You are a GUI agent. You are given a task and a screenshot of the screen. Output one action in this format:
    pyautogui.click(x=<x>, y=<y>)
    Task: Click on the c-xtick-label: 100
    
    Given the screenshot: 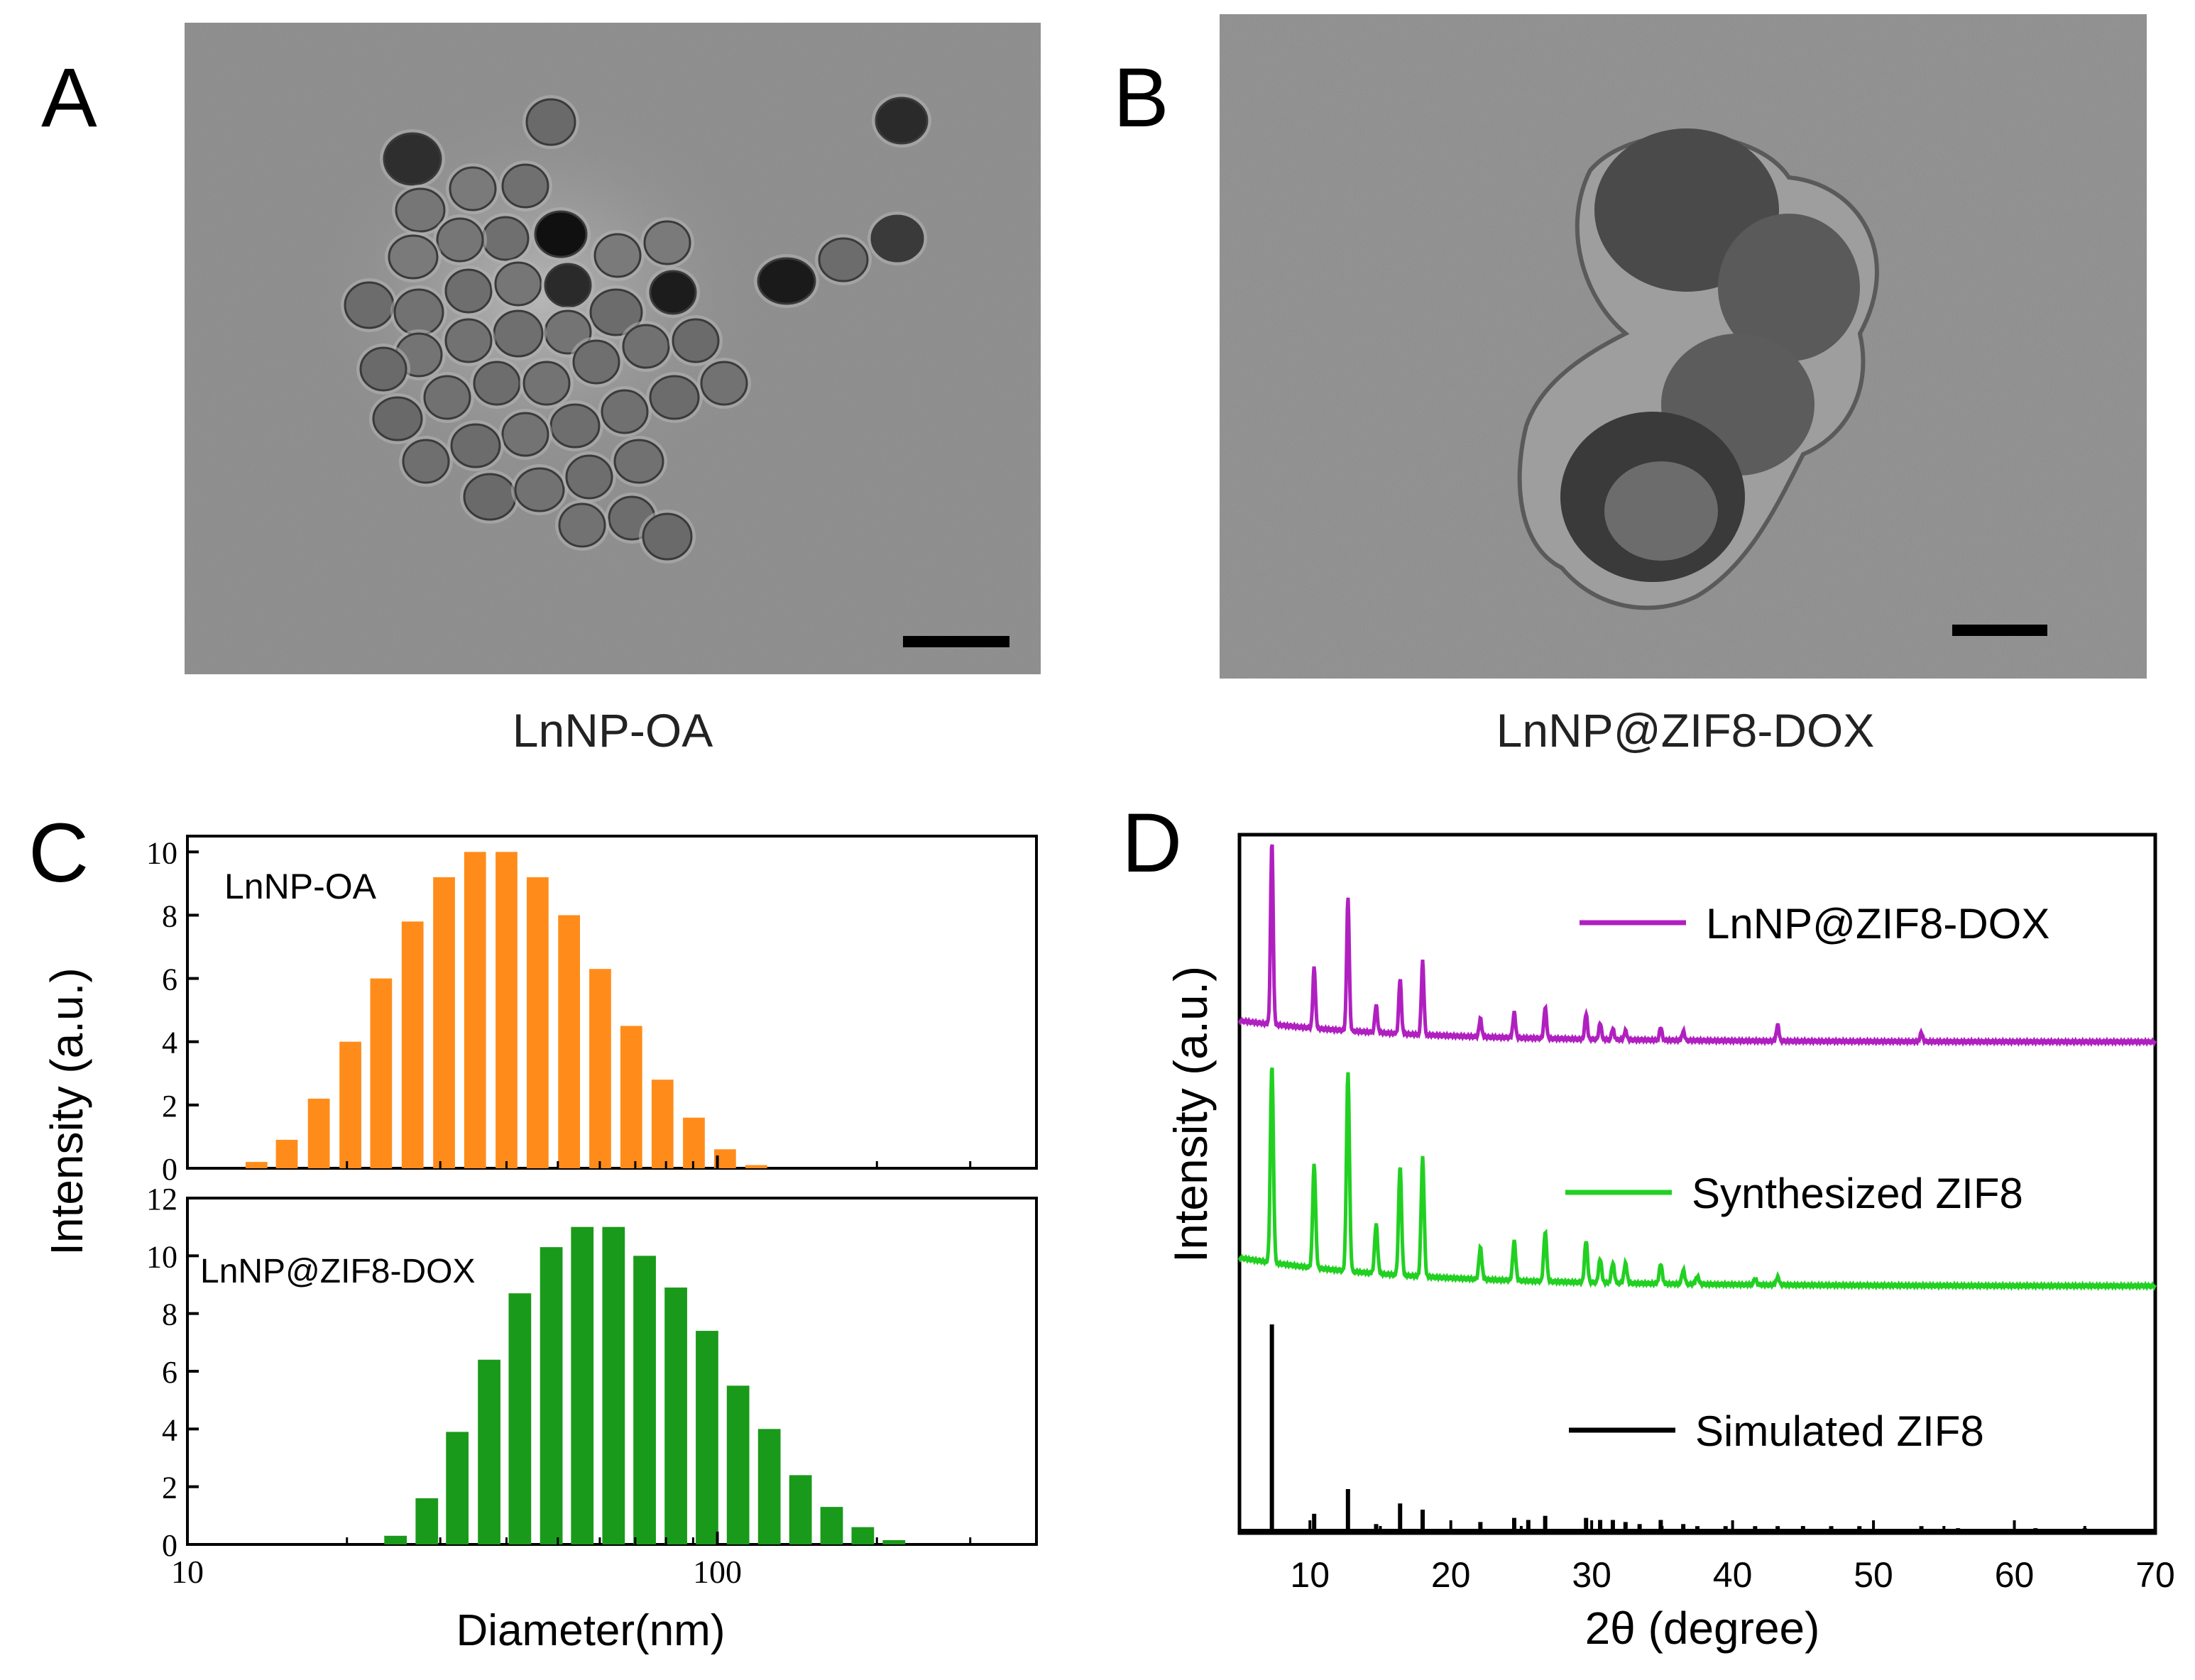 What is the action you would take?
    pyautogui.click(x=717, y=1572)
    